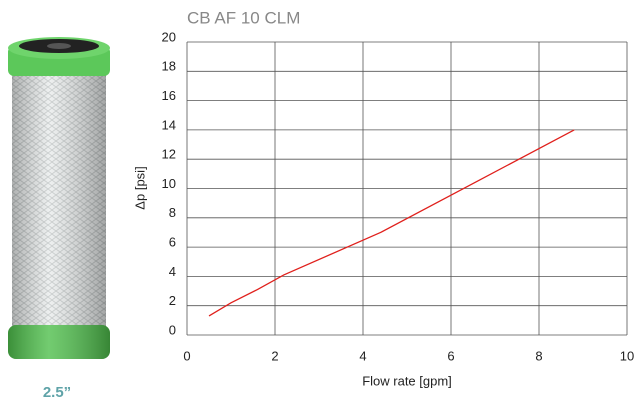 Image resolution: width=635 pixels, height=410 pixels. What do you see at coordinates (407, 380) in the screenshot?
I see `x-axis-label: Flow rate [gpm]` at bounding box center [407, 380].